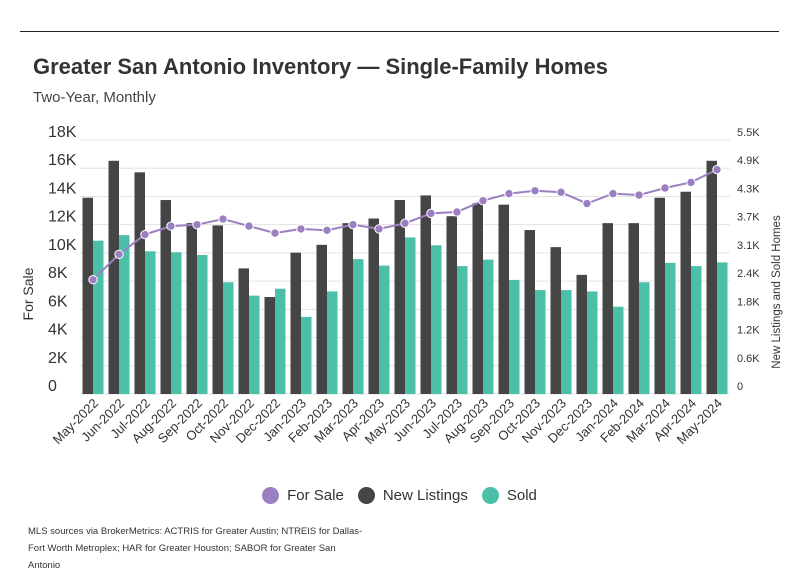  Describe the element at coordinates (748, 246) in the screenshot. I see `right-axis-tick-label: 3.1K` at that location.